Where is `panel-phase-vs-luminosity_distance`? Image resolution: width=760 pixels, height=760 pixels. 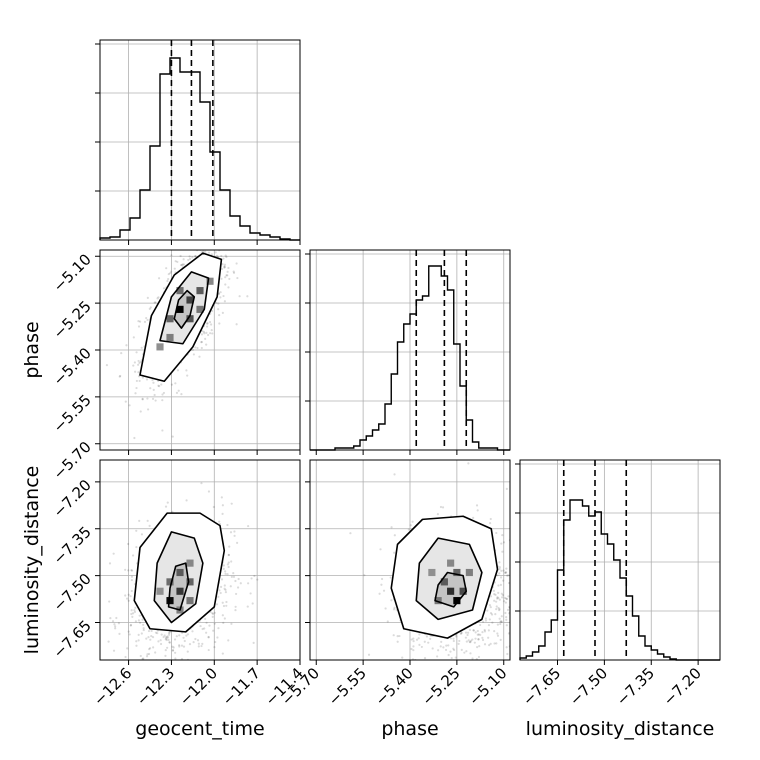
panel-phase-vs-luminosity_distance is located at coordinates (444, 584).